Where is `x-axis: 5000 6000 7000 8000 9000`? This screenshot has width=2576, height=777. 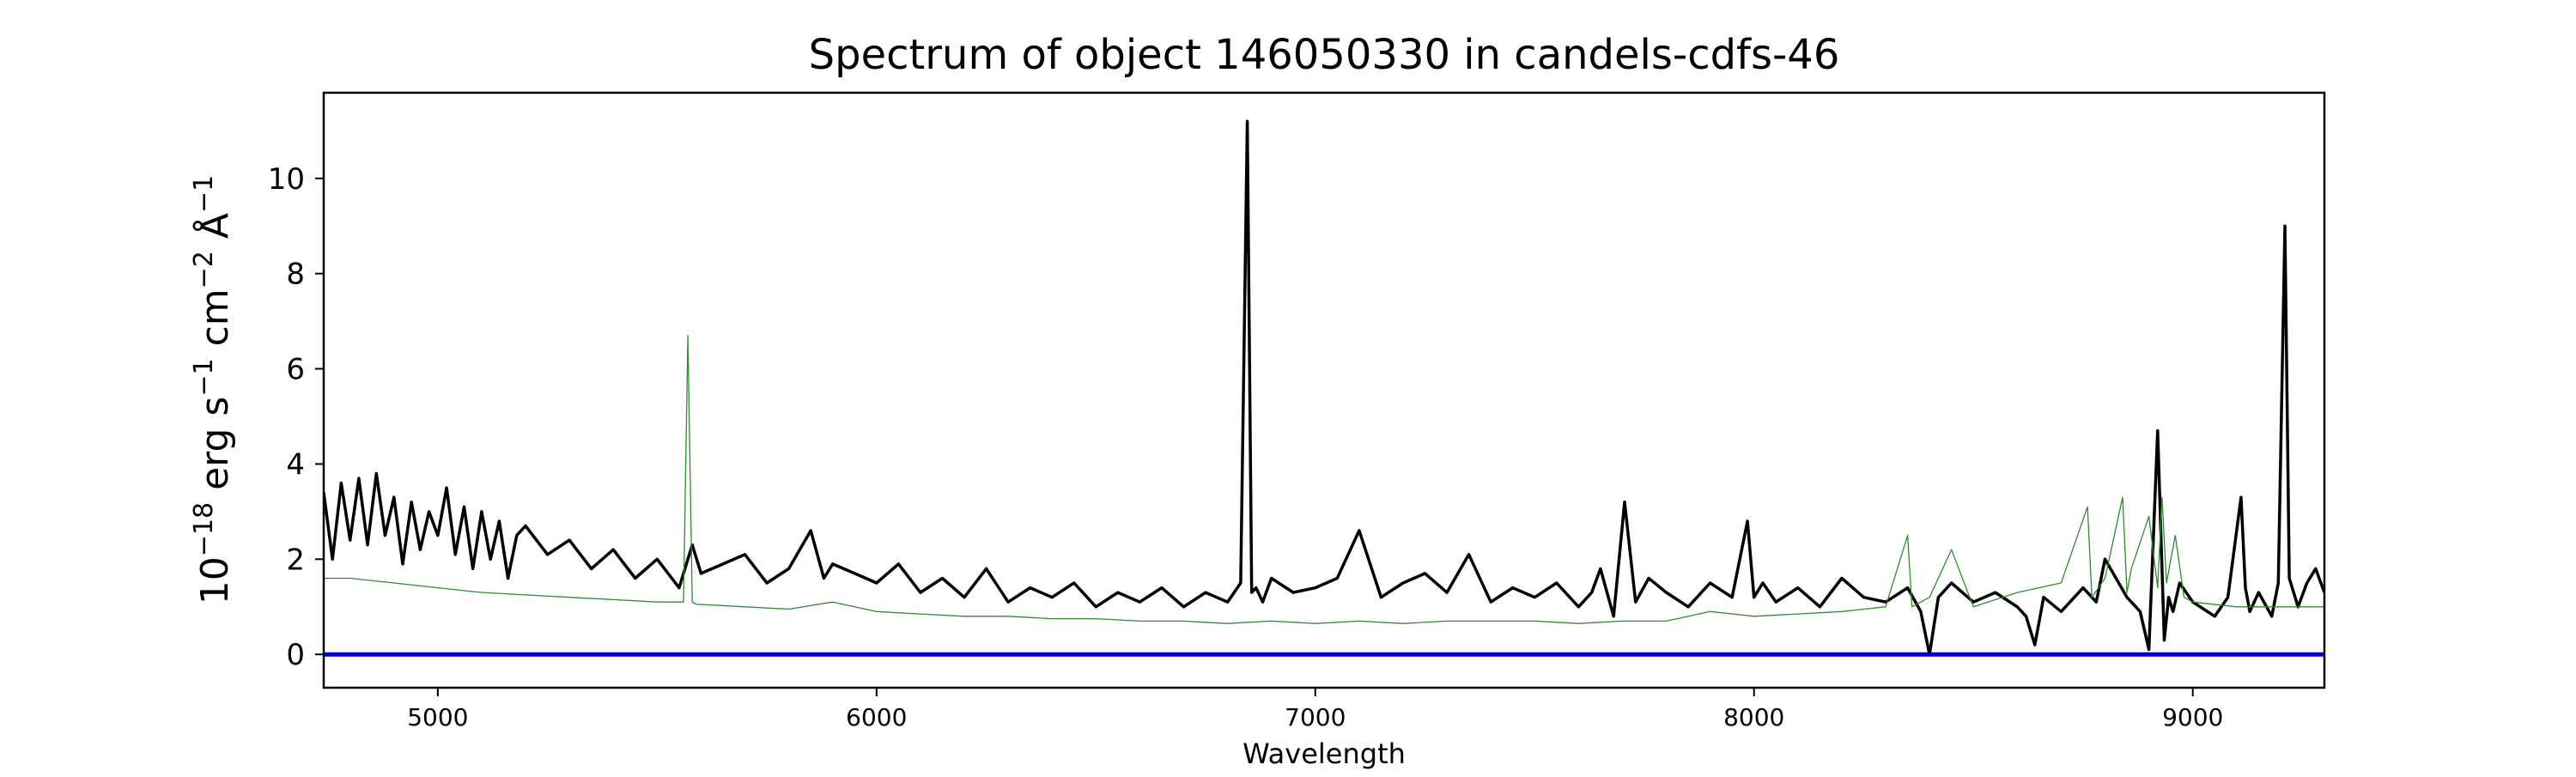
x-axis: 5000 6000 7000 8000 9000 is located at coordinates (1315, 709).